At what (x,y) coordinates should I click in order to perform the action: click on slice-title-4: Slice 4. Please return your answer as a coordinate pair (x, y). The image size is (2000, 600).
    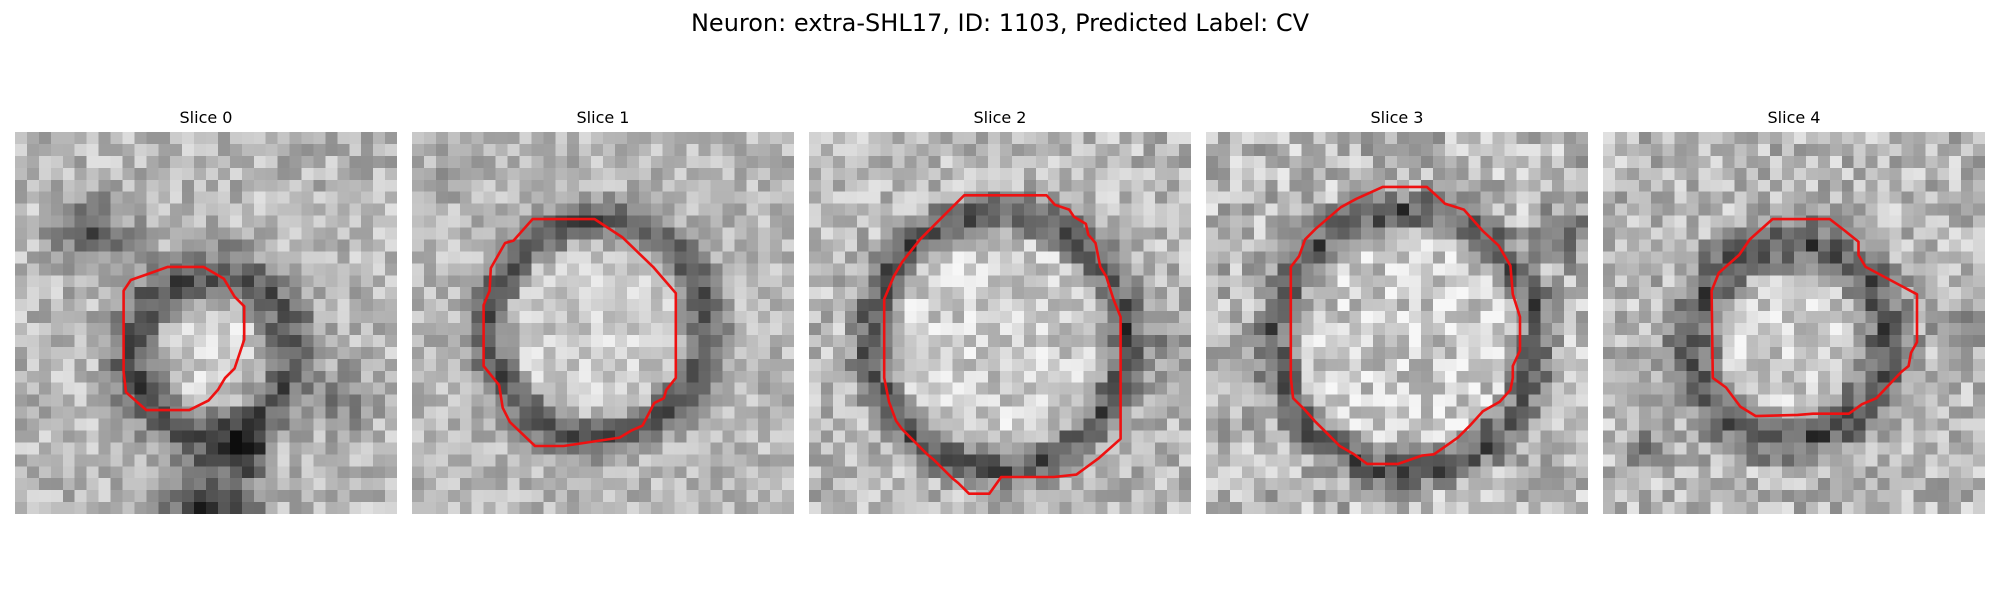
    Looking at the image, I should click on (1794, 117).